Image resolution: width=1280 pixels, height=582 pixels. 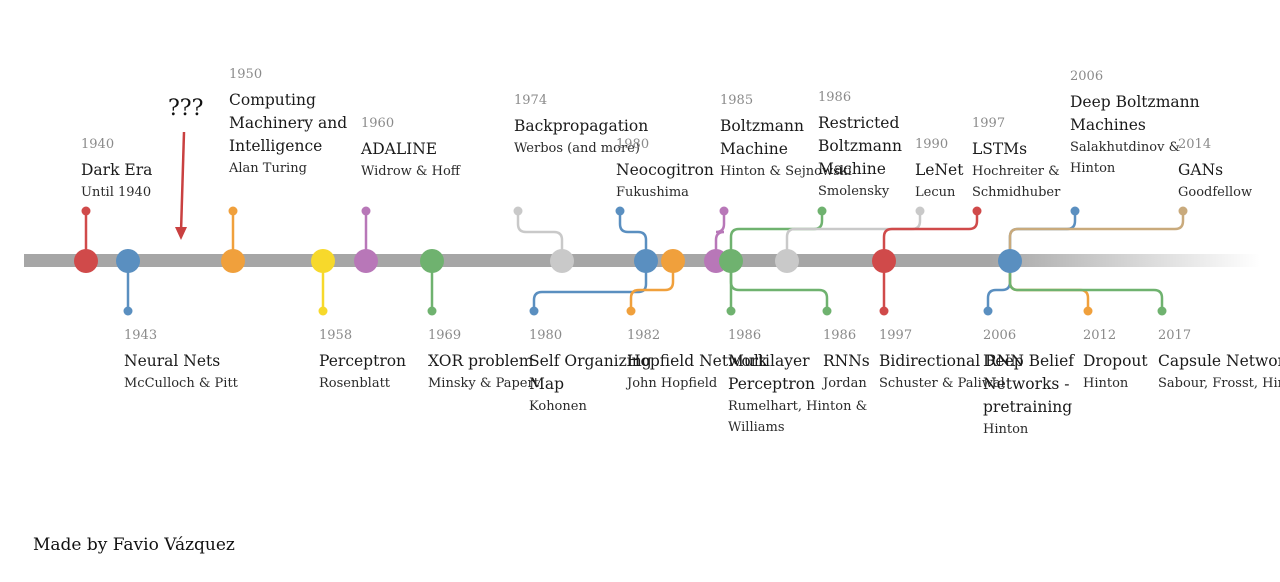 What do you see at coordinates (1042, 236) in the screenshot?
I see `deep-boltzmann-connector` at bounding box center [1042, 236].